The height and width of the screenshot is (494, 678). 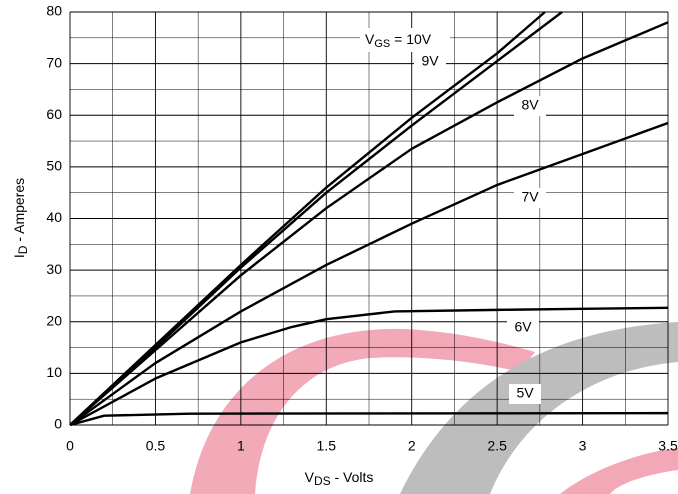 I want to click on curve-label: 5V, so click(x=525, y=393).